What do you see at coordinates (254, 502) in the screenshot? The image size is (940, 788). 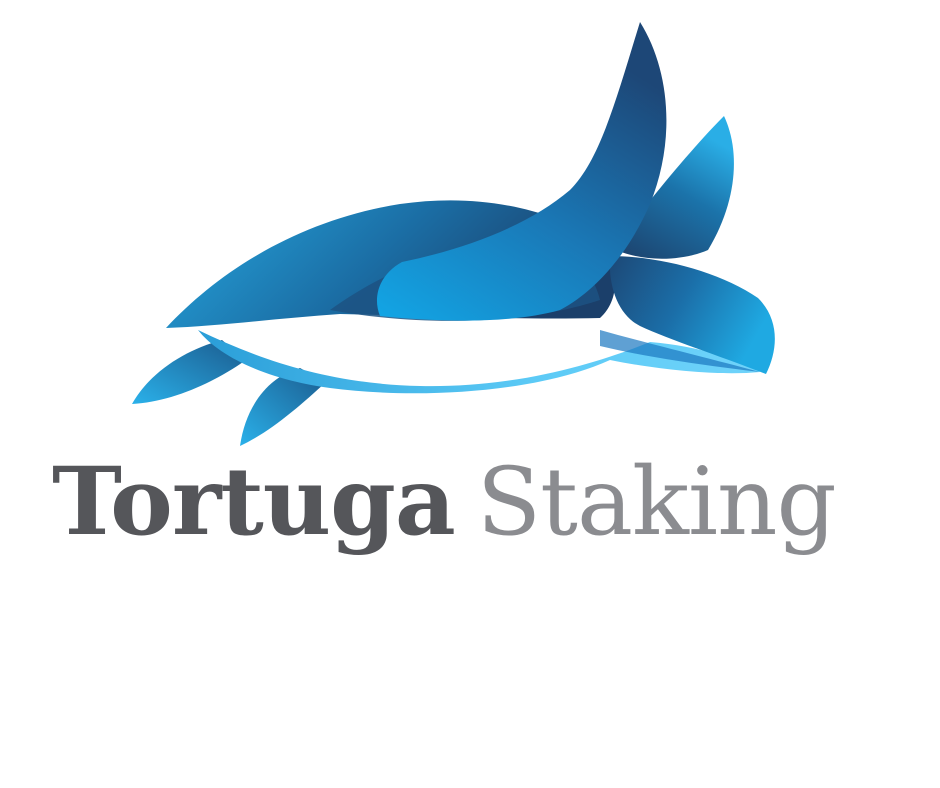 I see `brand-name-primary: Tortuga` at bounding box center [254, 502].